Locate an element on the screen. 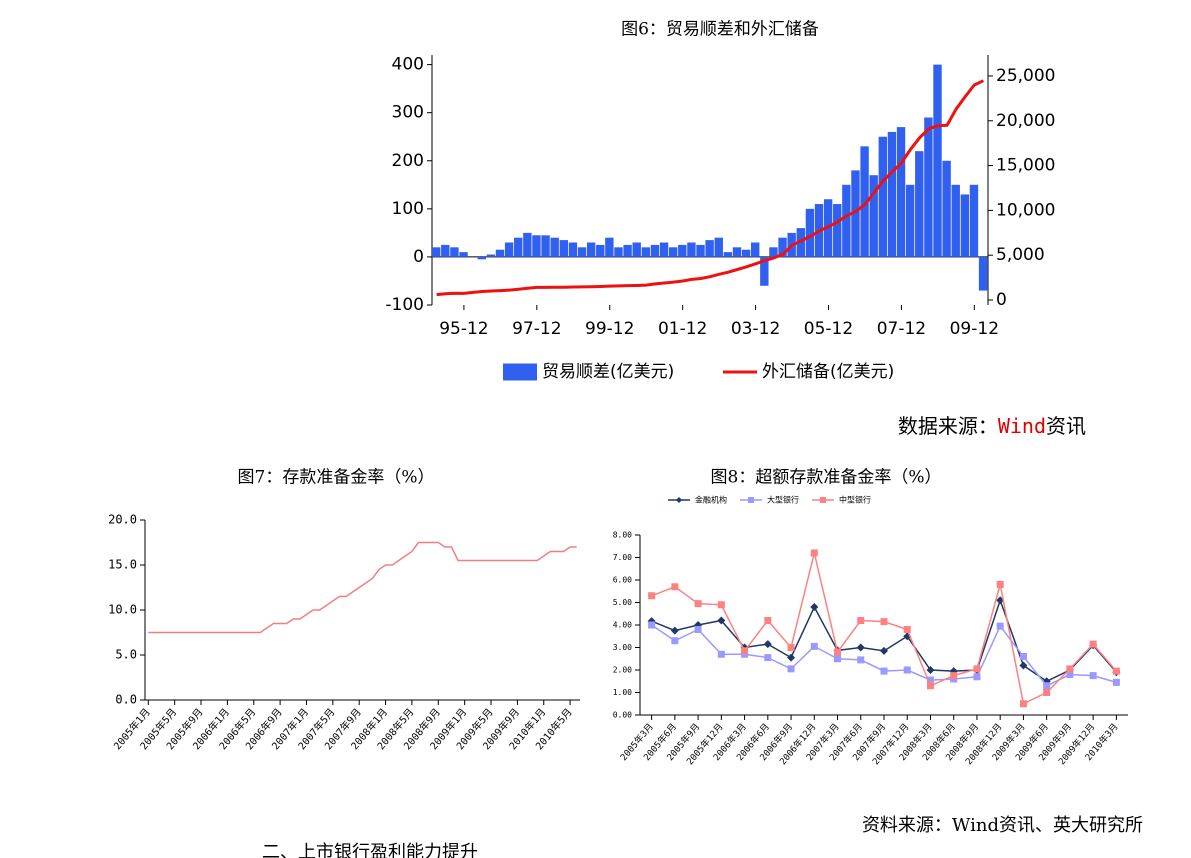 This screenshot has width=1191, height=858. y-tick-label: 5.00 is located at coordinates (622, 602).